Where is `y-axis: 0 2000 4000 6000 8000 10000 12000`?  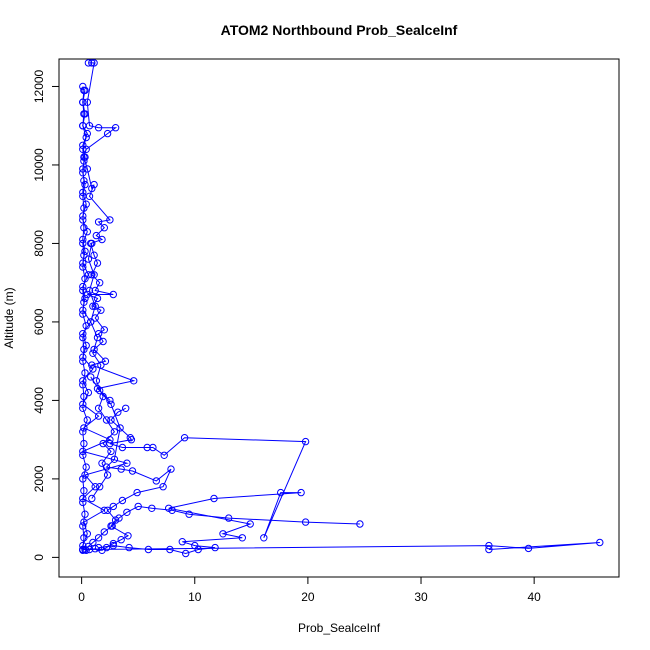 y-axis: 0 2000 4000 6000 8000 10000 12000 is located at coordinates (46, 315).